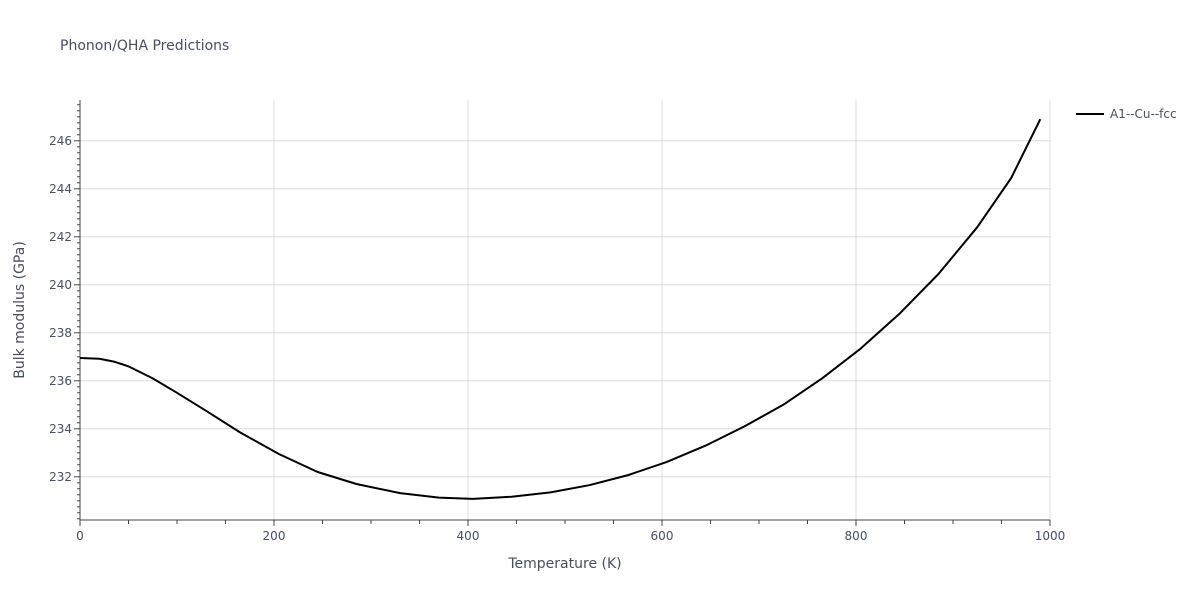  Describe the element at coordinates (570, 536) in the screenshot. I see `x-tick-labels: 0 200 400 600 800 1000` at that location.